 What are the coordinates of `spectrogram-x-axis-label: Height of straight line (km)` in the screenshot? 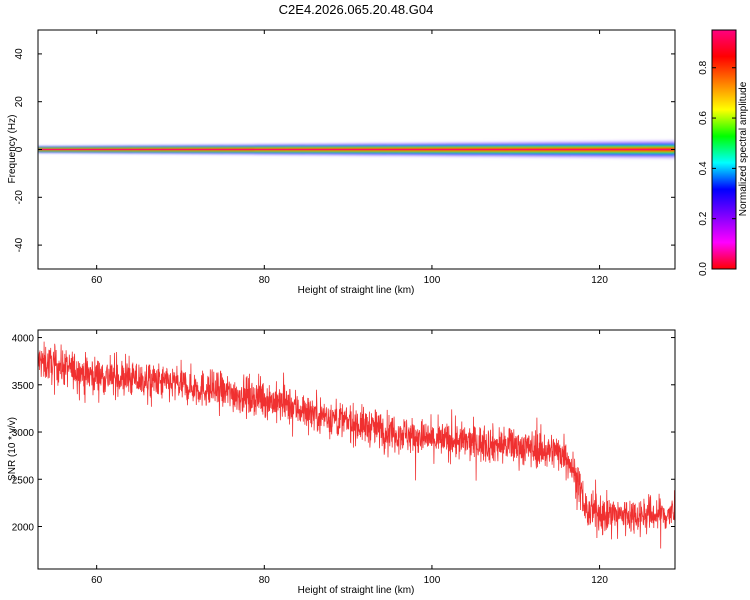 It's located at (356, 290).